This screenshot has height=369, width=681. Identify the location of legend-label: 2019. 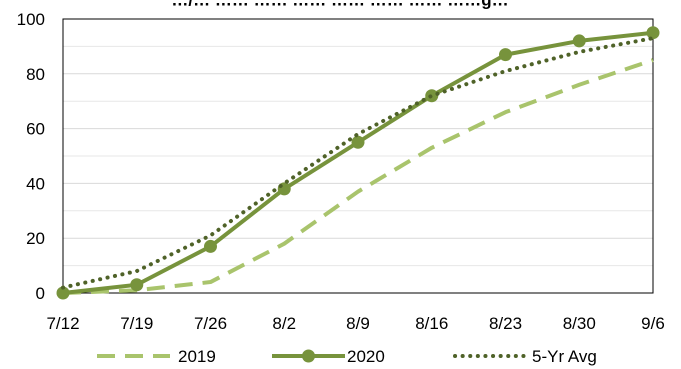
(197, 356).